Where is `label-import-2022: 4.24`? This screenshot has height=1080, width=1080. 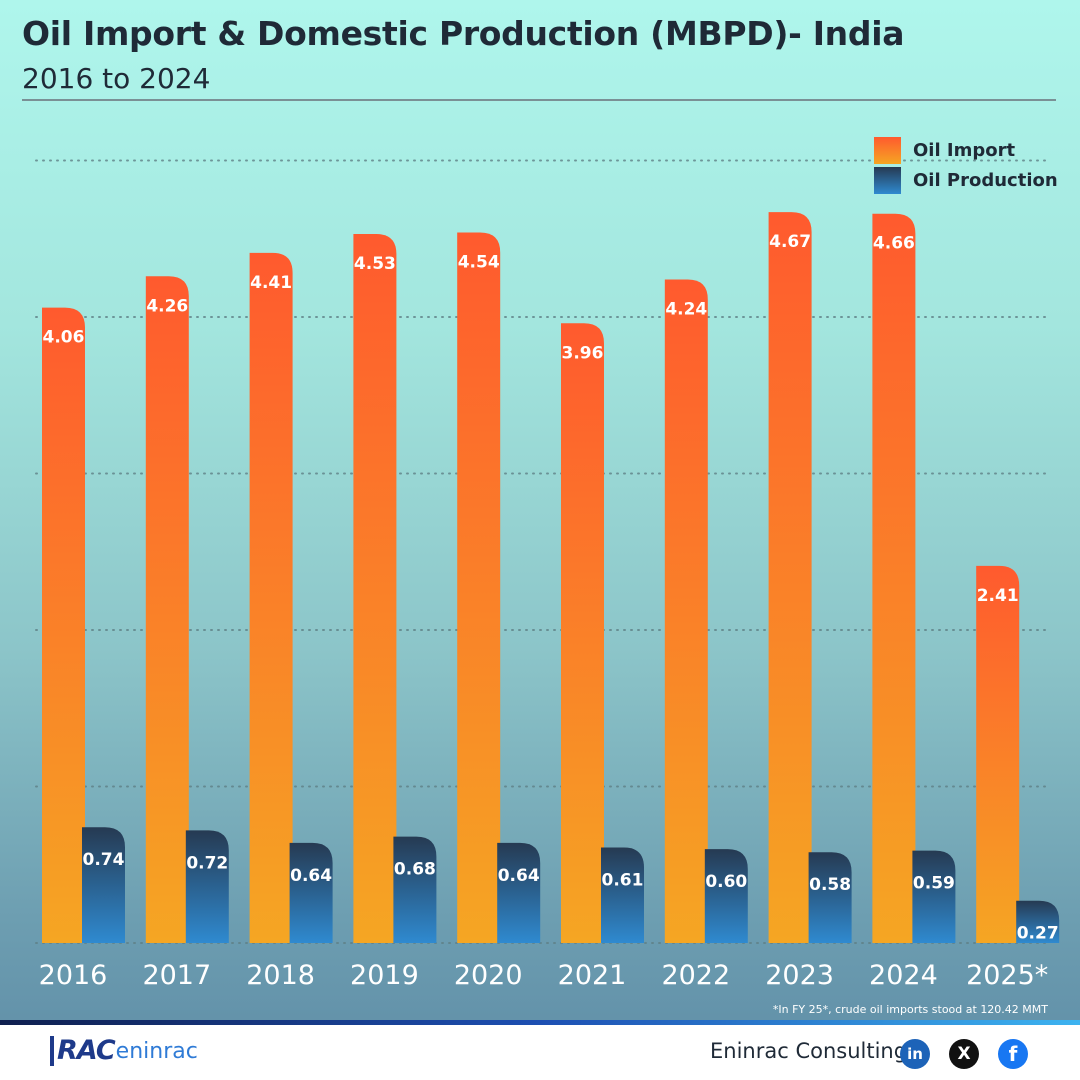 label-import-2022: 4.24 is located at coordinates (686, 309).